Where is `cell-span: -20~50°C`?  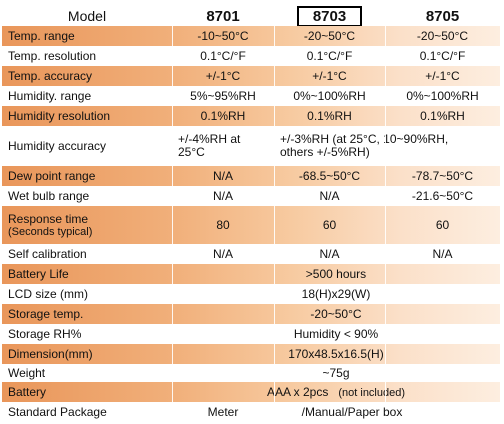
cell-span: -20~50°C is located at coordinates (336, 314).